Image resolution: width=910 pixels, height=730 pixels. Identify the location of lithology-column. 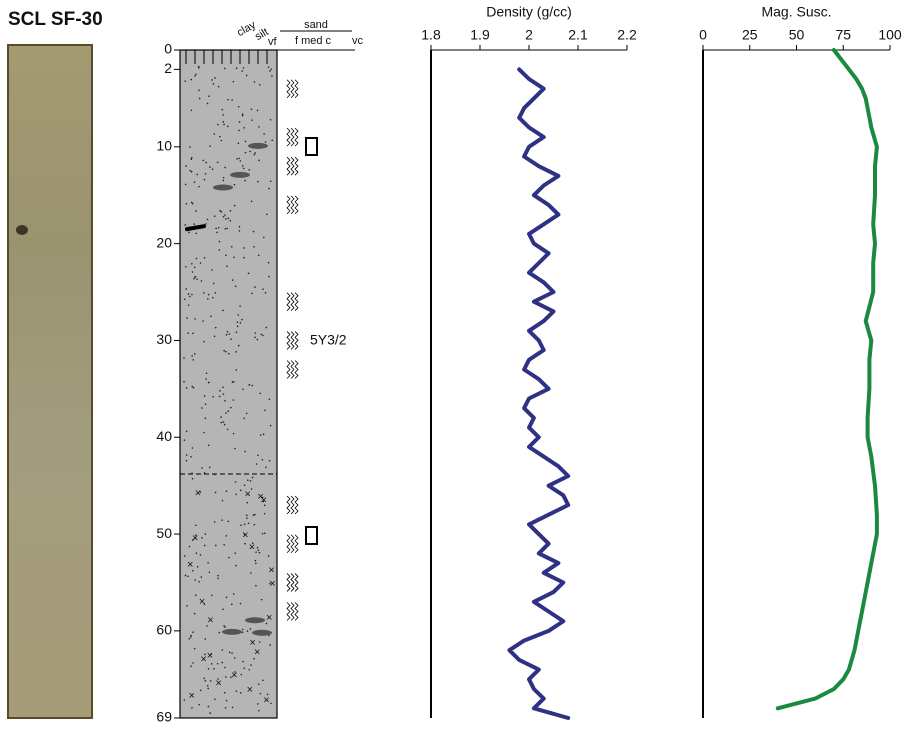
(228, 384).